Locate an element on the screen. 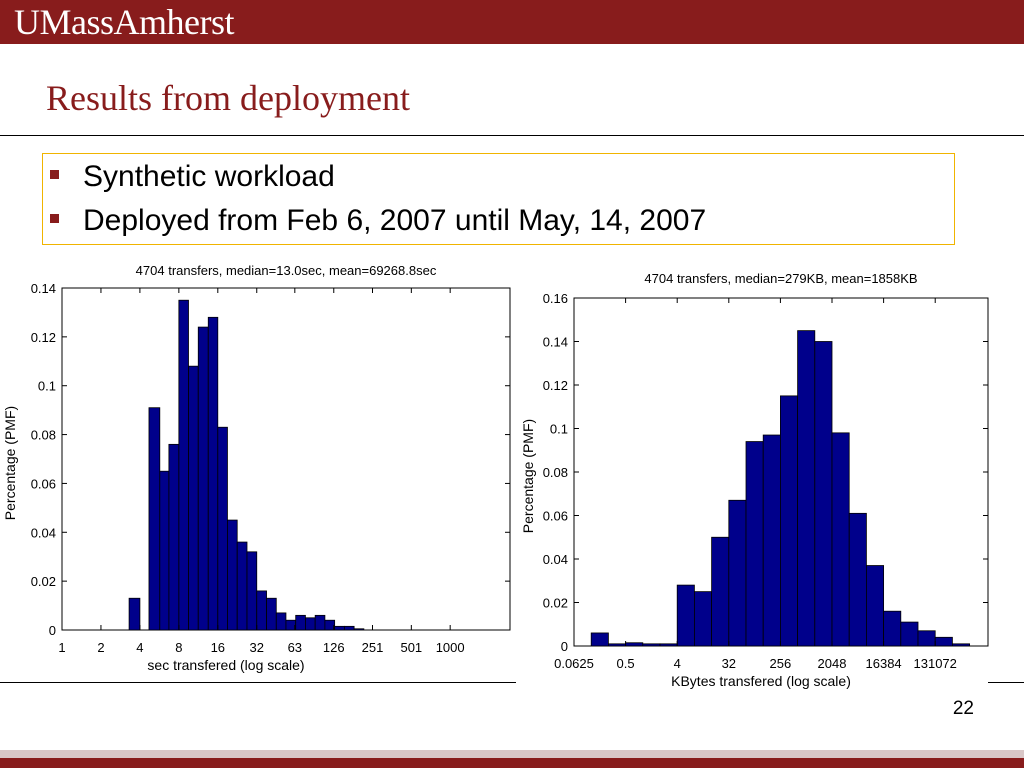 The image size is (1024, 768). x-axis-label: KBytes transfered (log scale) is located at coordinates (761, 681).